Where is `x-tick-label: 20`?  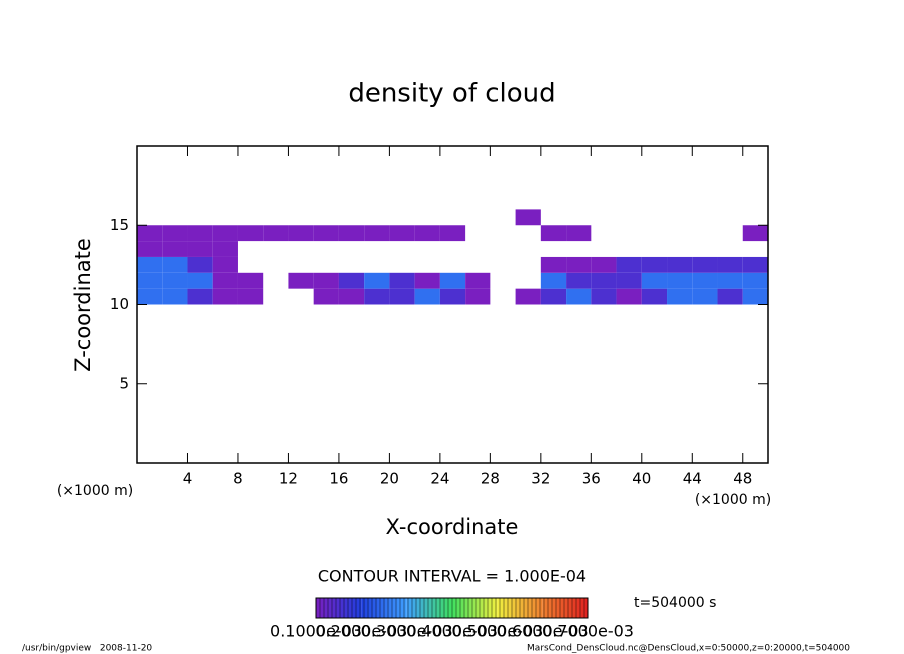 x-tick-label: 20 is located at coordinates (389, 479).